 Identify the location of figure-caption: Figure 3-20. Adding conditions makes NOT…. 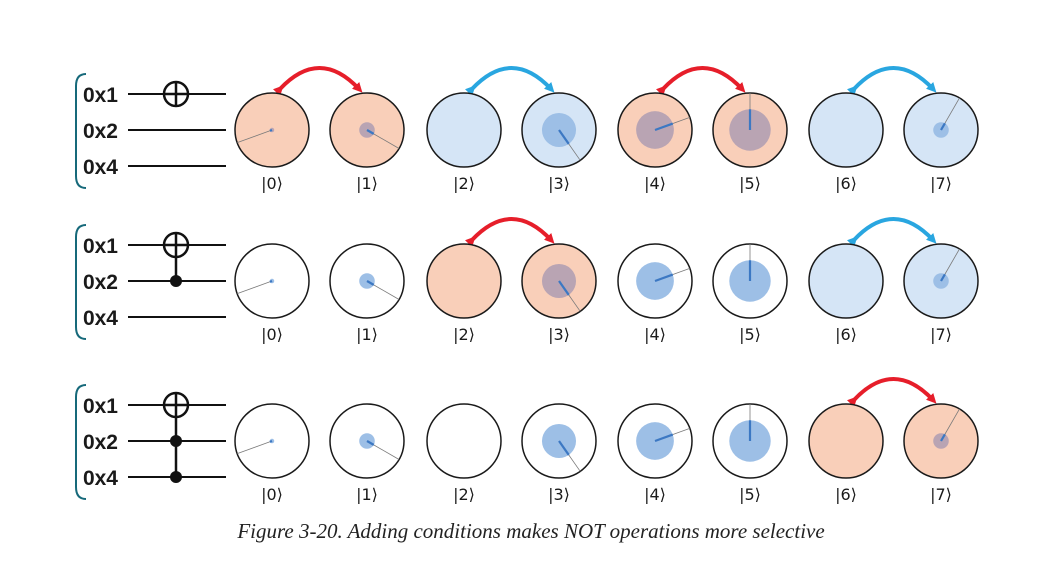
(531, 531).